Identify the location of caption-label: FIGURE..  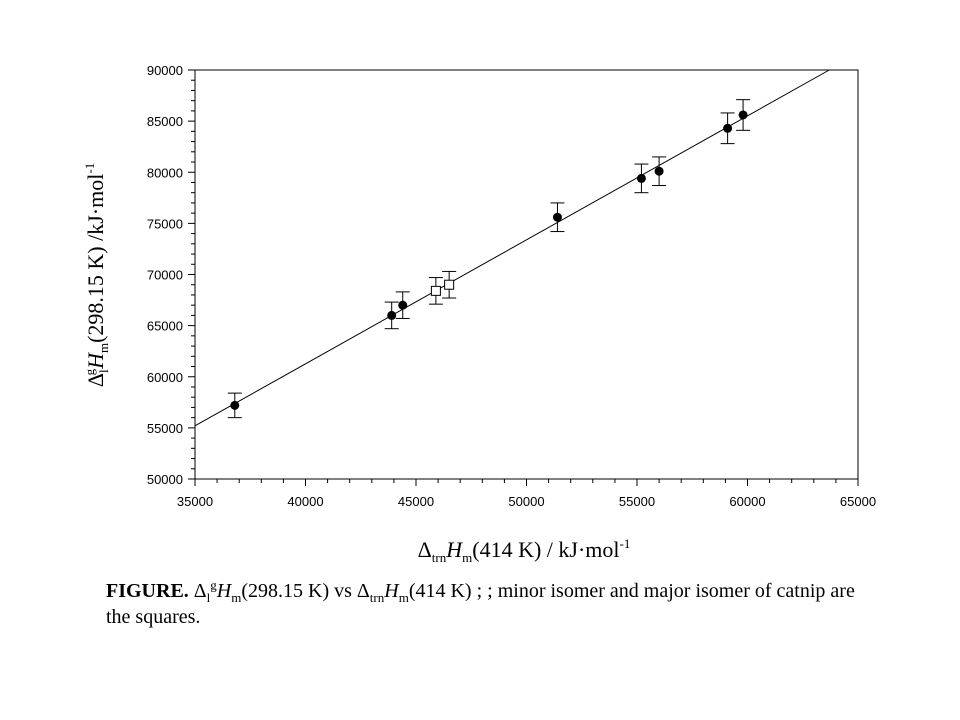
(147, 591).